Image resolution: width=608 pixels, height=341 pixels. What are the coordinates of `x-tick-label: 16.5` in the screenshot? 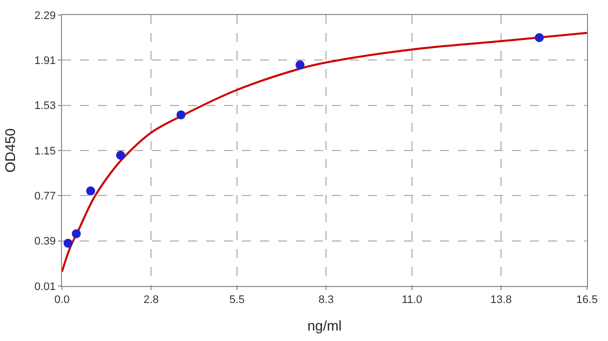 It's located at (587, 300).